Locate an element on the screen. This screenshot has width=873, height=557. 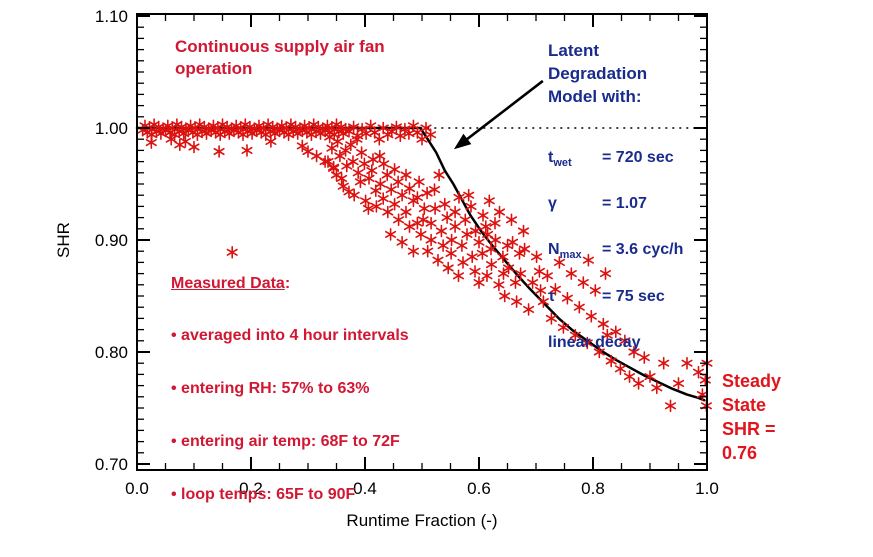
x-axis-title: Runtime Fraction (-) is located at coordinates (422, 520).